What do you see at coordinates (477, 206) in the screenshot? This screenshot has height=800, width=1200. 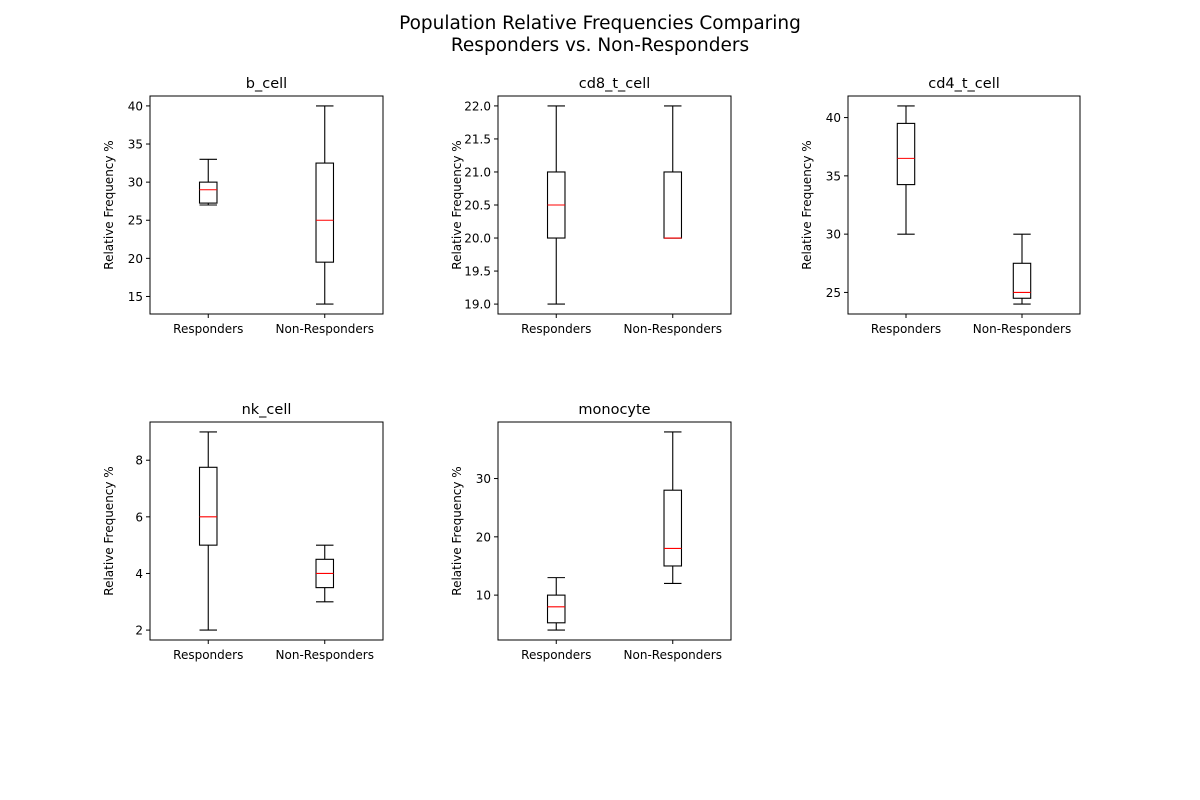 I see `y-tick-label: 20.5` at bounding box center [477, 206].